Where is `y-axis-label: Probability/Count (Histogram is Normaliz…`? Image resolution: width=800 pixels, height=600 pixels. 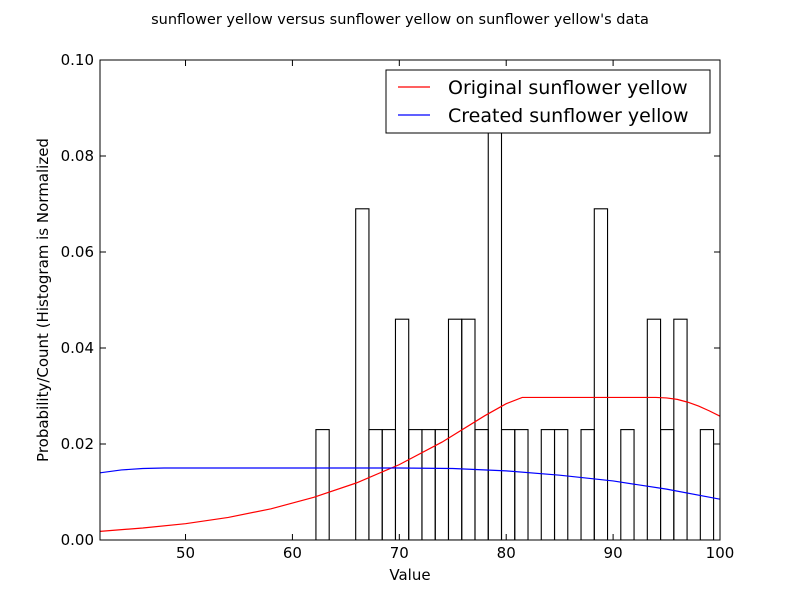
y-axis-label: Probability/Count (Histogram is Normaliz… is located at coordinates (43, 300).